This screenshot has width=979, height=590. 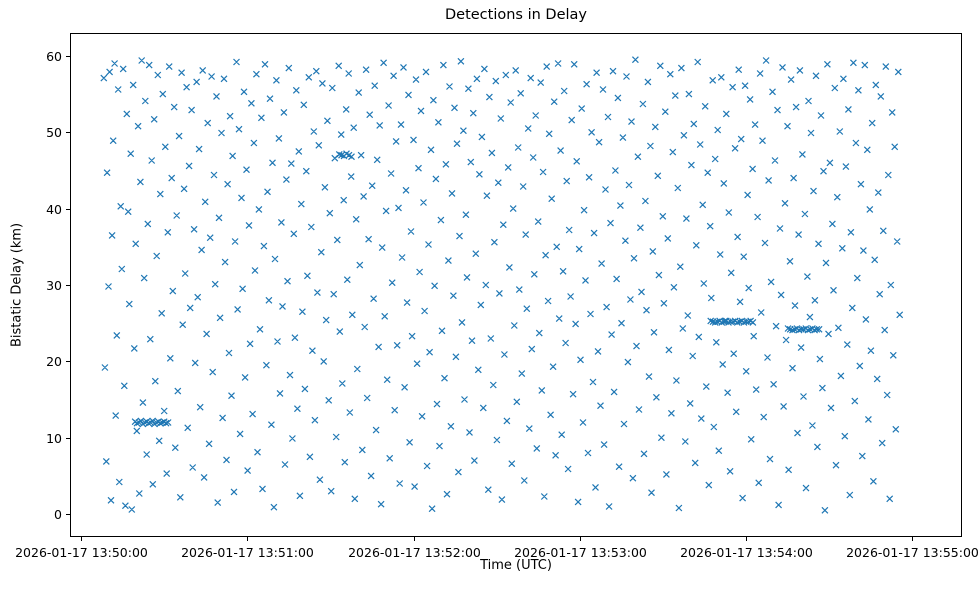 What do you see at coordinates (58, 514) in the screenshot?
I see `y-tick-label: 0` at bounding box center [58, 514].